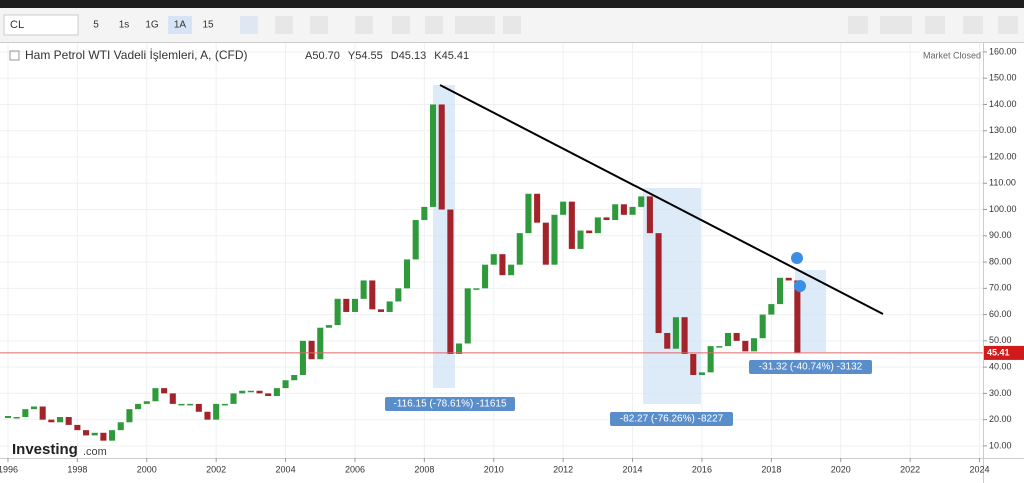  What do you see at coordinates (14, 55) in the screenshot?
I see `collapse-icon` at bounding box center [14, 55].